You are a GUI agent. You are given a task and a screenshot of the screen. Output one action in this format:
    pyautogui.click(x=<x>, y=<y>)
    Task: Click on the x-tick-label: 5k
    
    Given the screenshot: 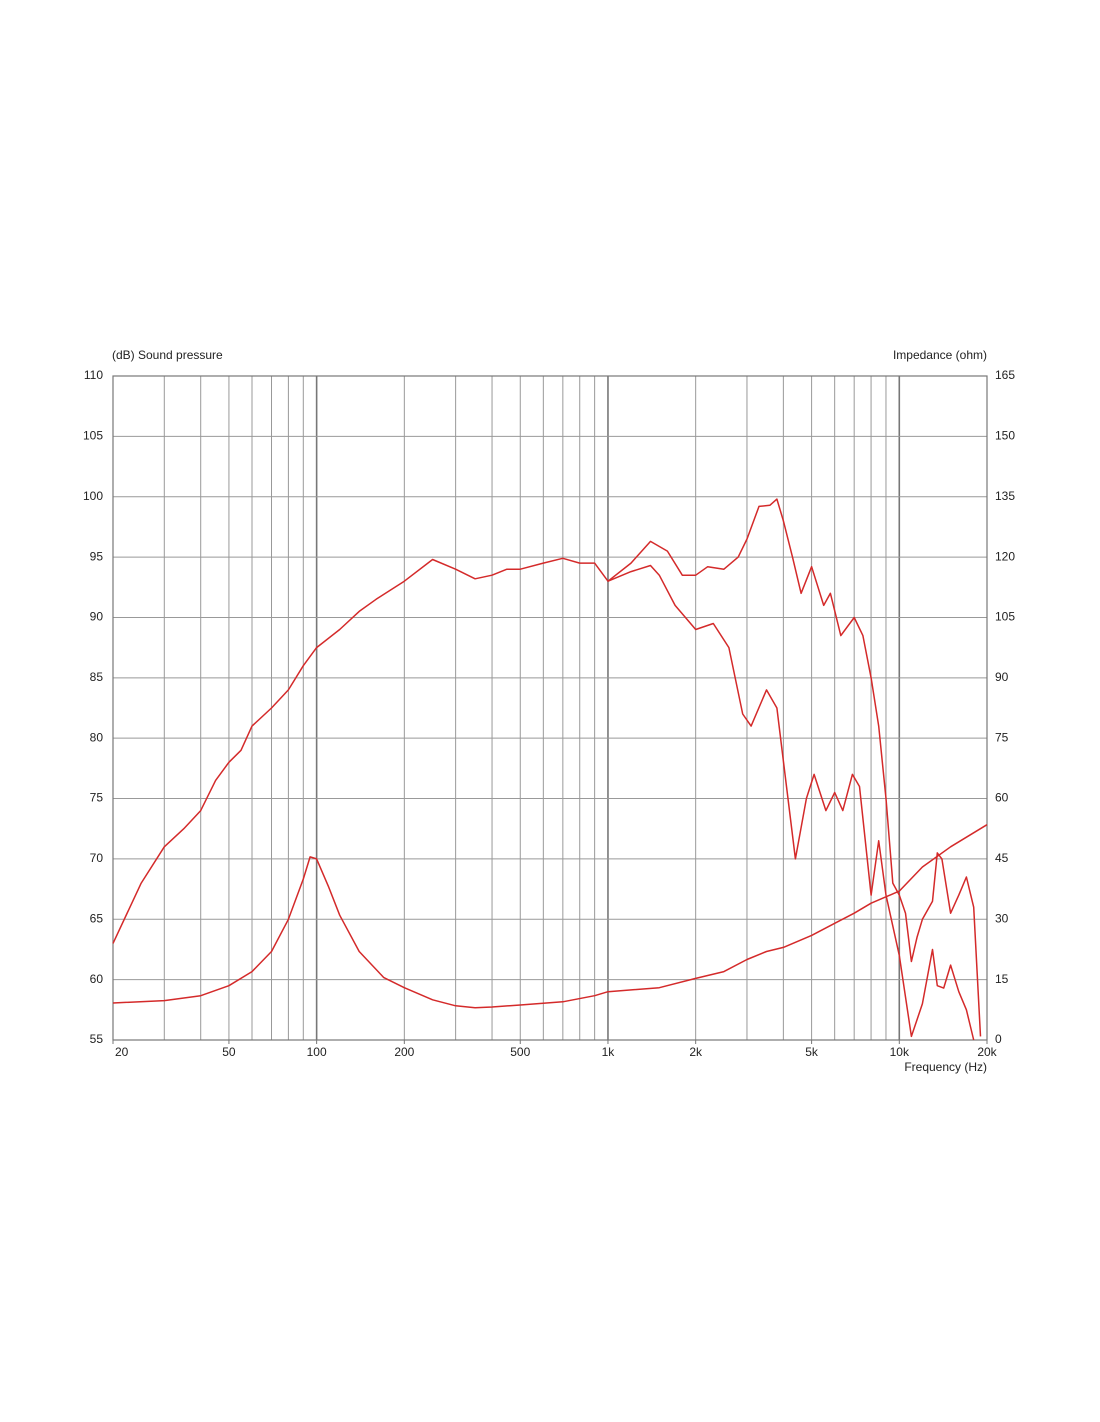 What is the action you would take?
    pyautogui.click(x=812, y=1052)
    